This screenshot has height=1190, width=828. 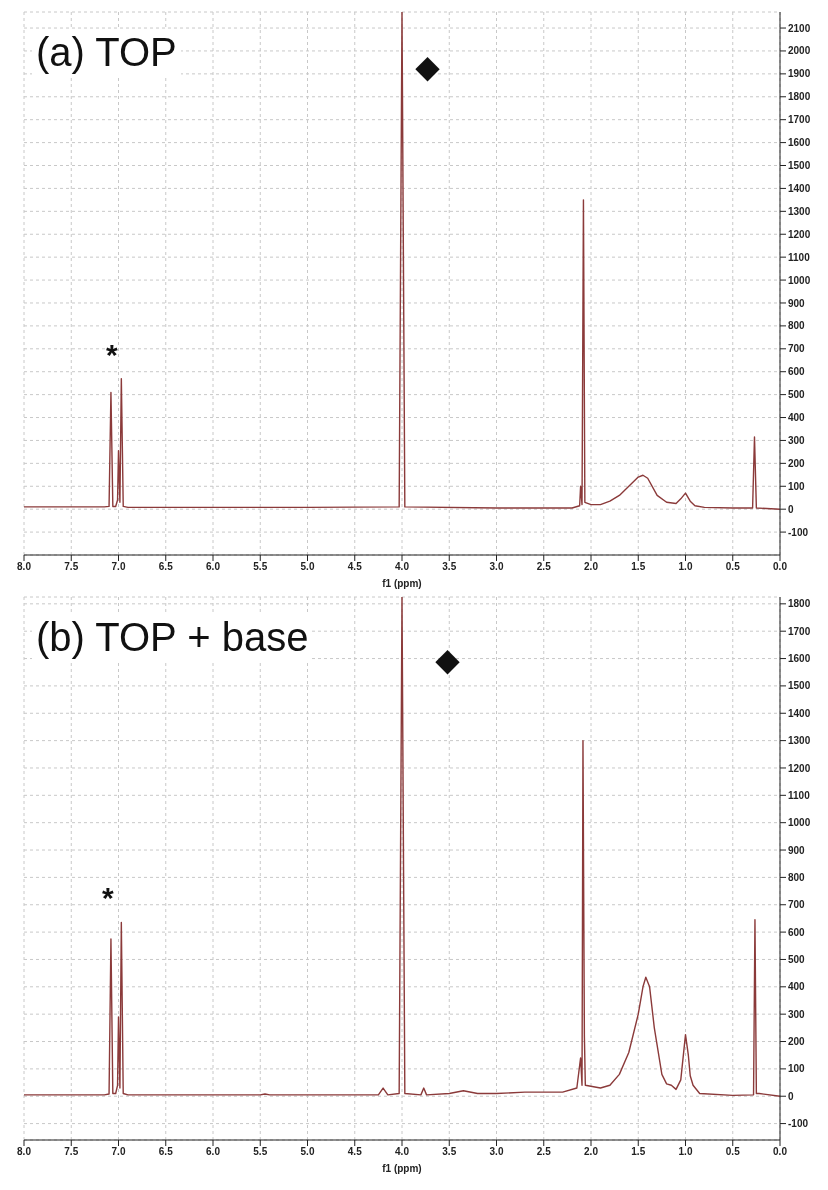 What do you see at coordinates (799, 28) in the screenshot?
I see `y-tick-label: 2100` at bounding box center [799, 28].